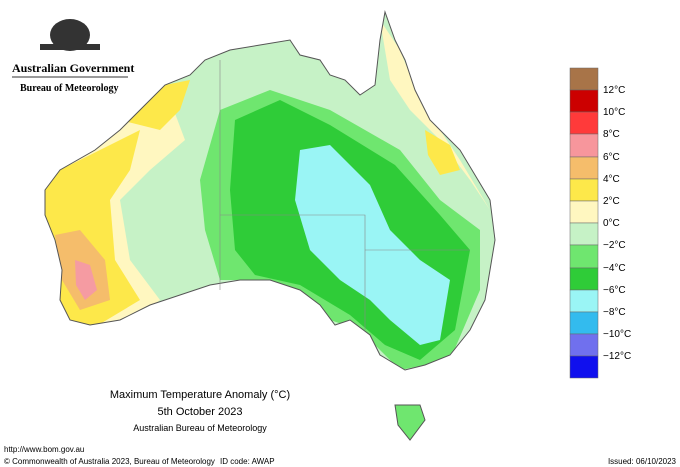 Image resolution: width=680 pixels, height=467 pixels. What do you see at coordinates (410, 422) in the screenshot?
I see `tasmania` at bounding box center [410, 422].